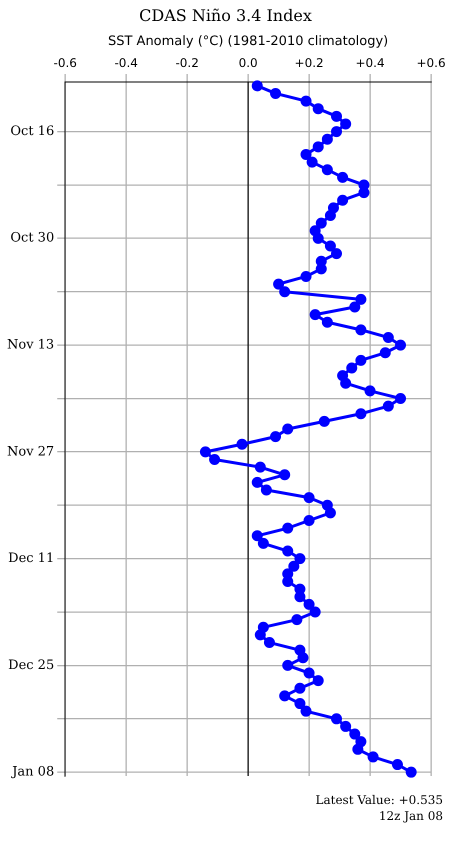 This screenshot has height=846, width=451. I want to click on y-tick-label: Oct 30, so click(32, 238).